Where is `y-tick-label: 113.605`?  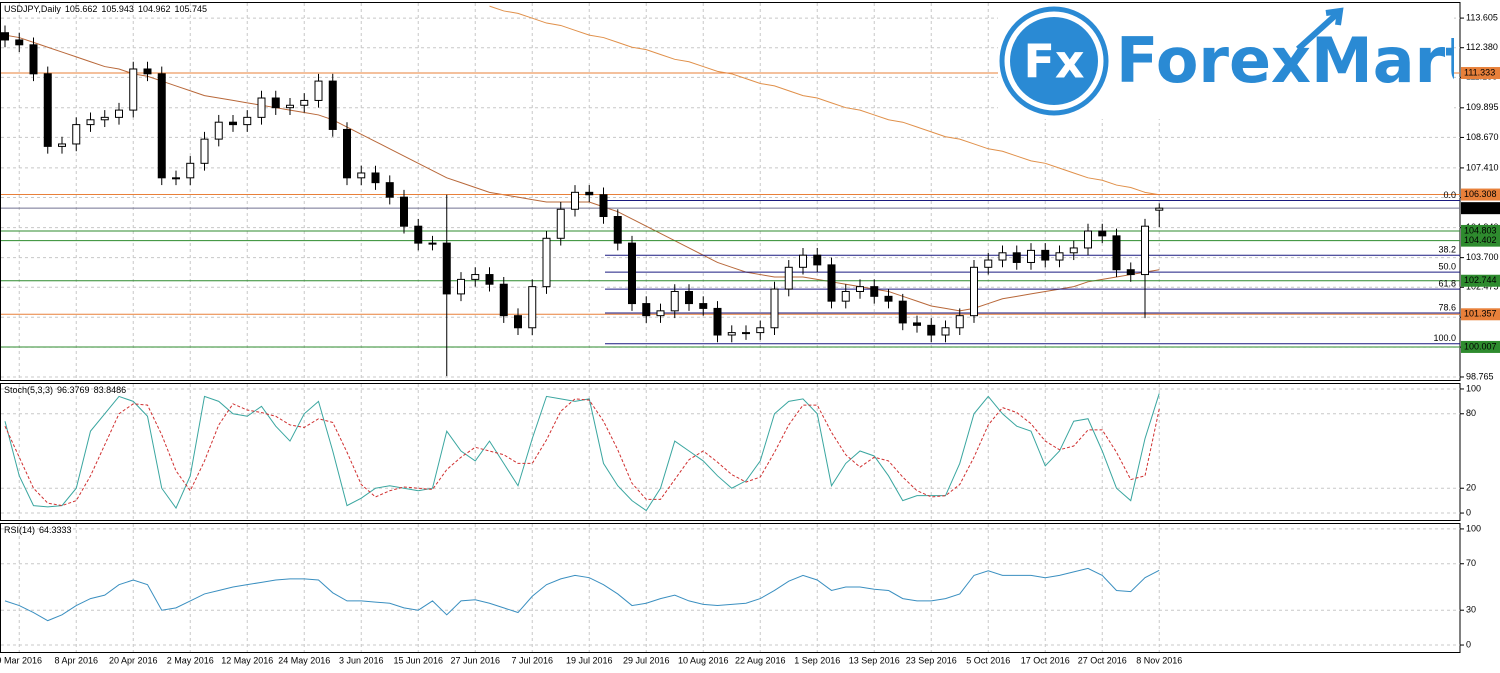 y-tick-label: 113.605 is located at coordinates (1482, 17).